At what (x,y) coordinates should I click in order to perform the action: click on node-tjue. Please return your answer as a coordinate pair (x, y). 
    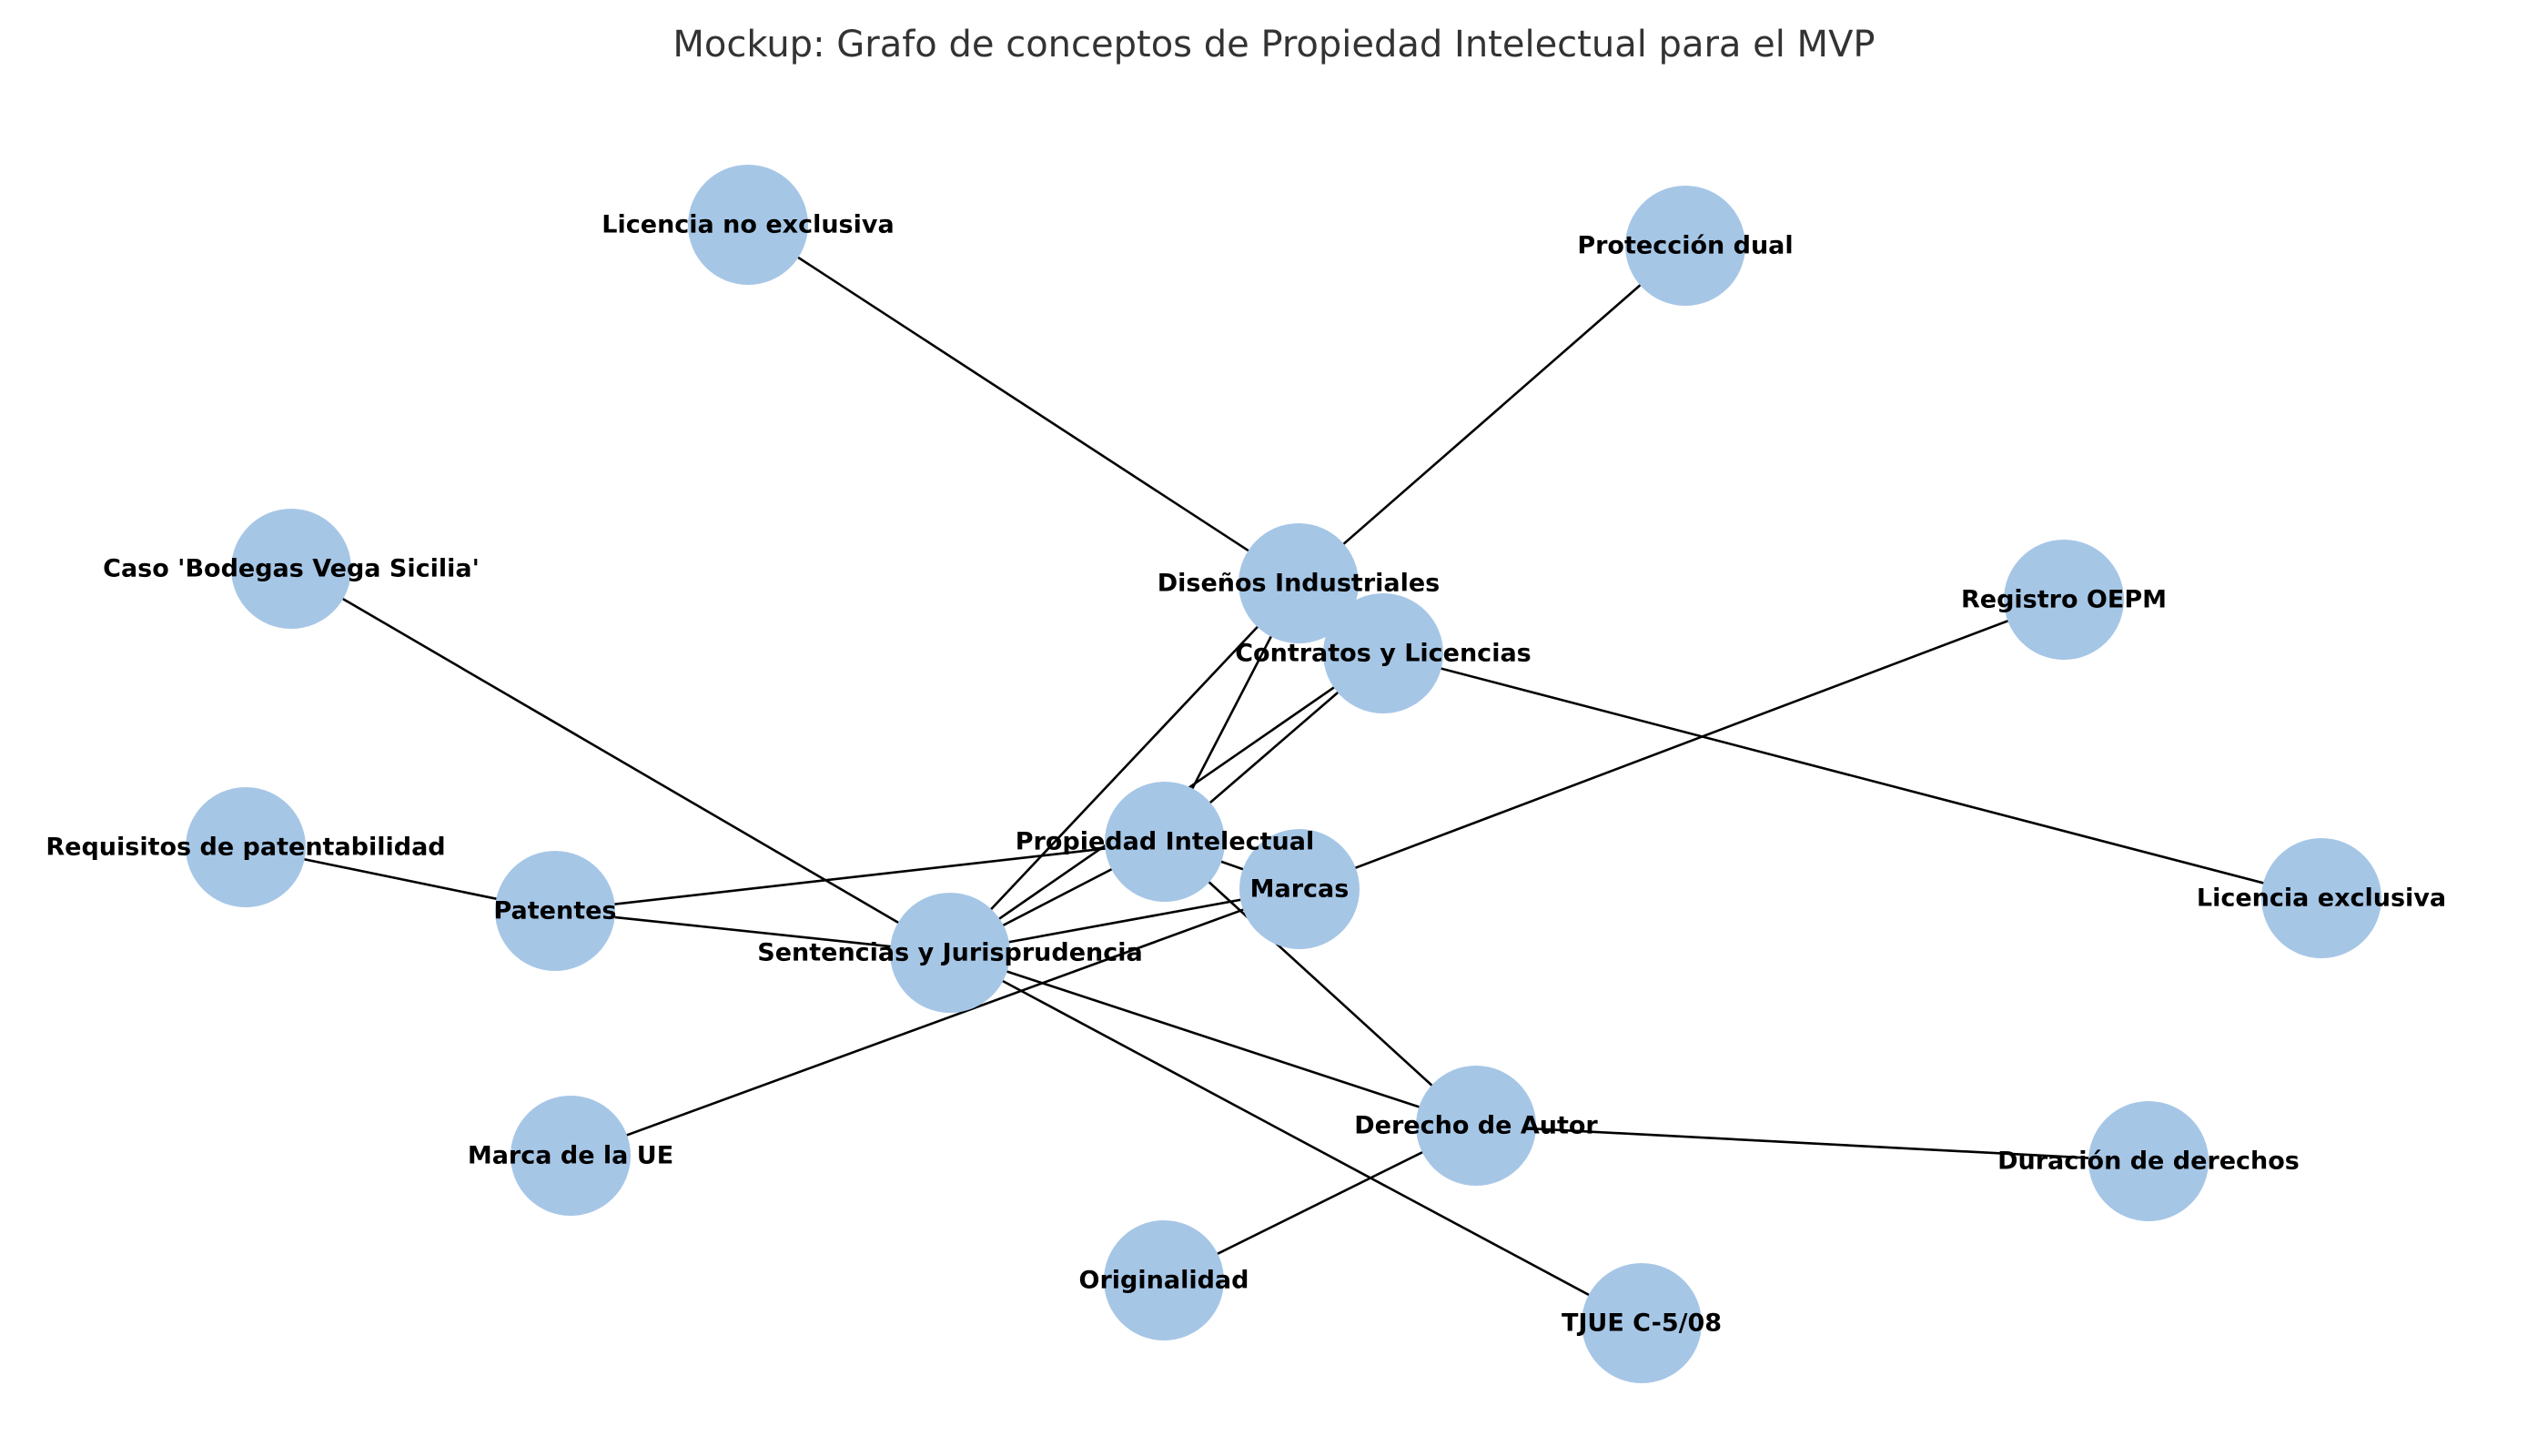
    Looking at the image, I should click on (1642, 1323).